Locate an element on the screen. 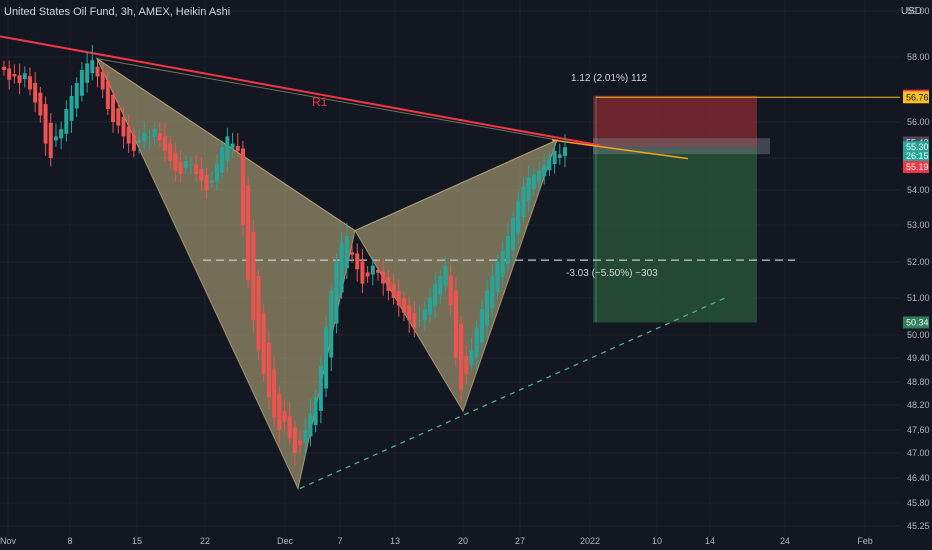  price-tick-label: 48.80 is located at coordinates (918, 382).